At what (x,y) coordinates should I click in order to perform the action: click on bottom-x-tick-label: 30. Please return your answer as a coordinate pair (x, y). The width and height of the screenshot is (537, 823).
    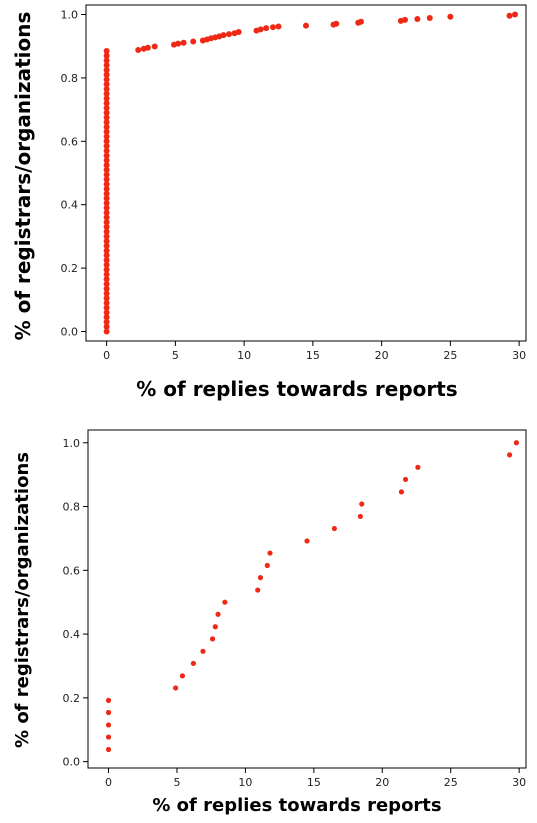
    Looking at the image, I should click on (519, 782).